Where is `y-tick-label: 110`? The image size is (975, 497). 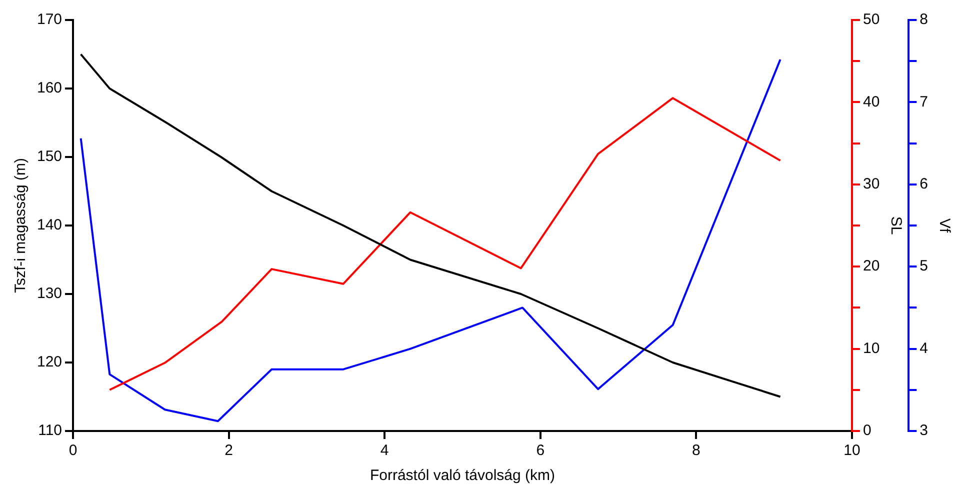
y-tick-label: 110 is located at coordinates (50, 431).